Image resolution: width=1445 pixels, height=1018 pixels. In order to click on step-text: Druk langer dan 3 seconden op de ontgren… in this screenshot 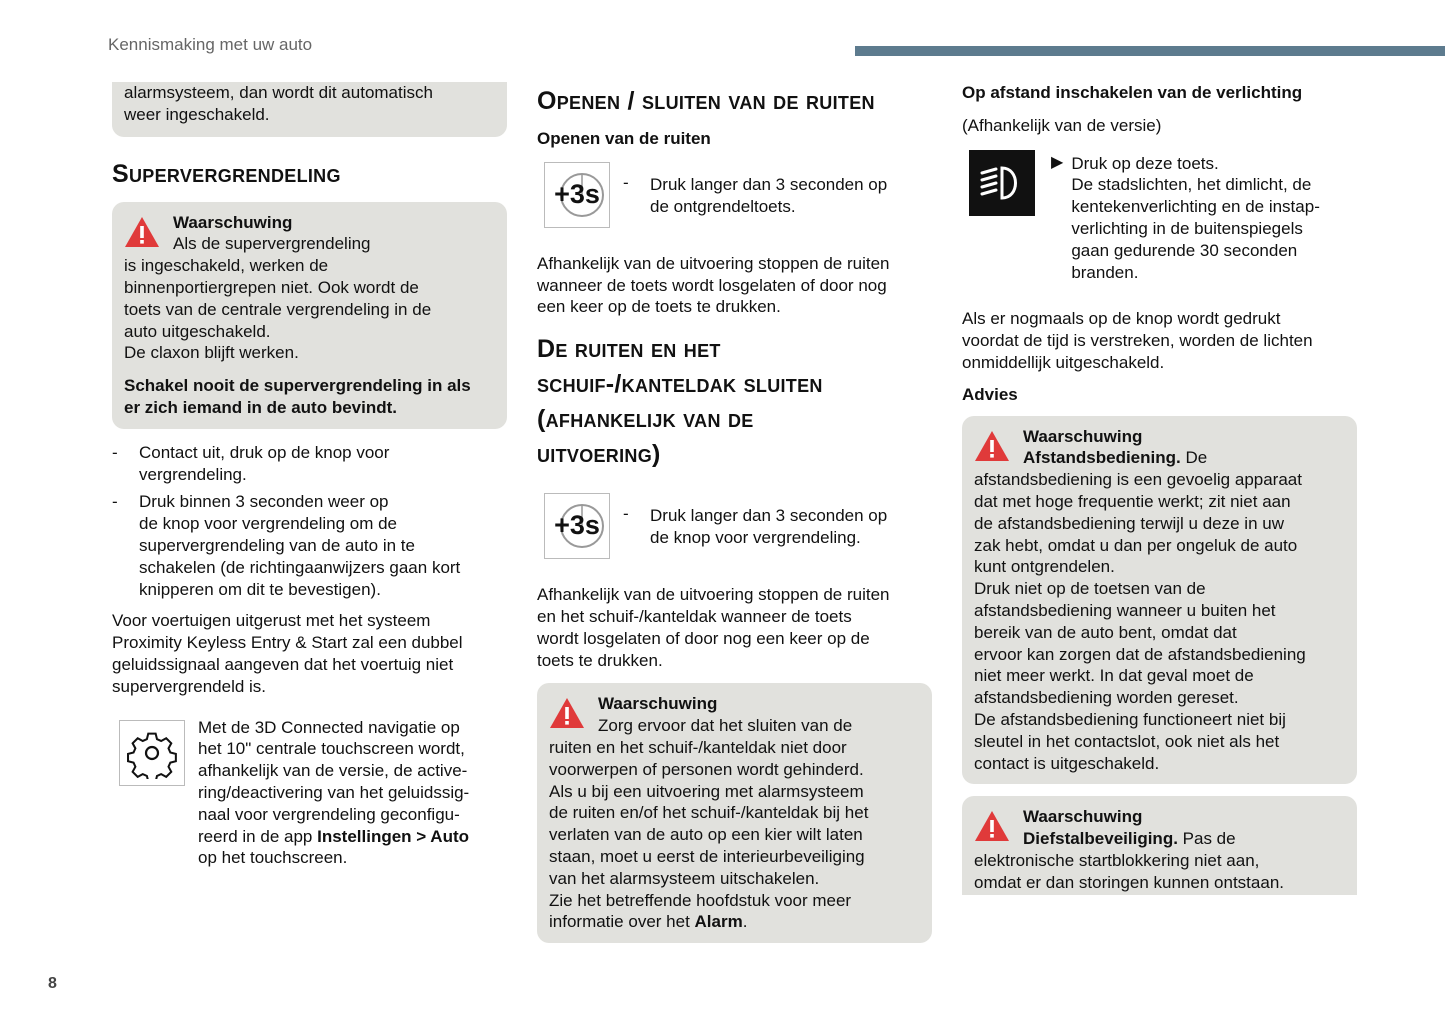, I will do `click(769, 195)`.